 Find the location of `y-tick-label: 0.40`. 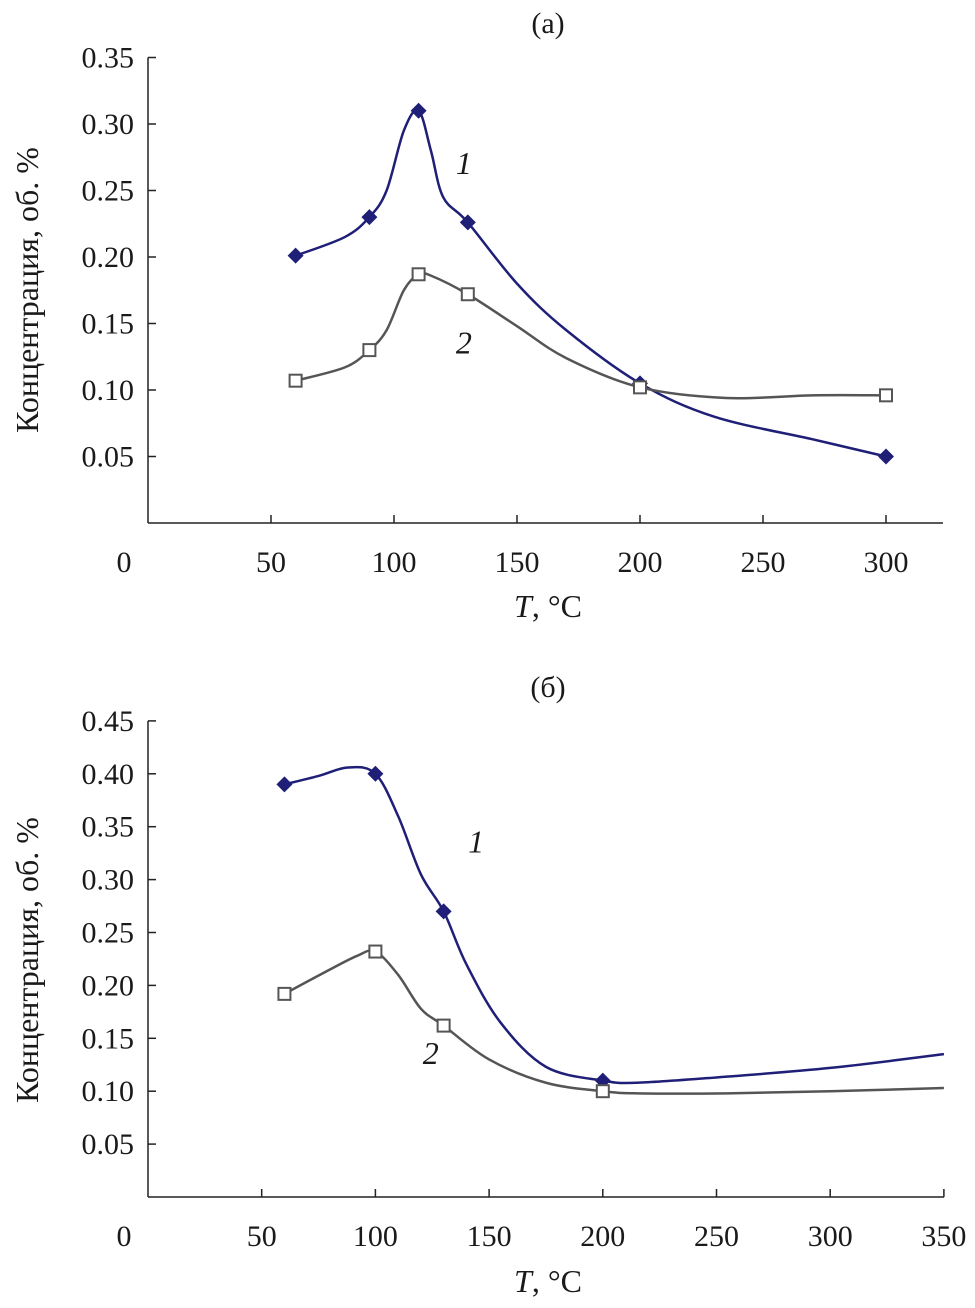

y-tick-label: 0.40 is located at coordinates (108, 774).